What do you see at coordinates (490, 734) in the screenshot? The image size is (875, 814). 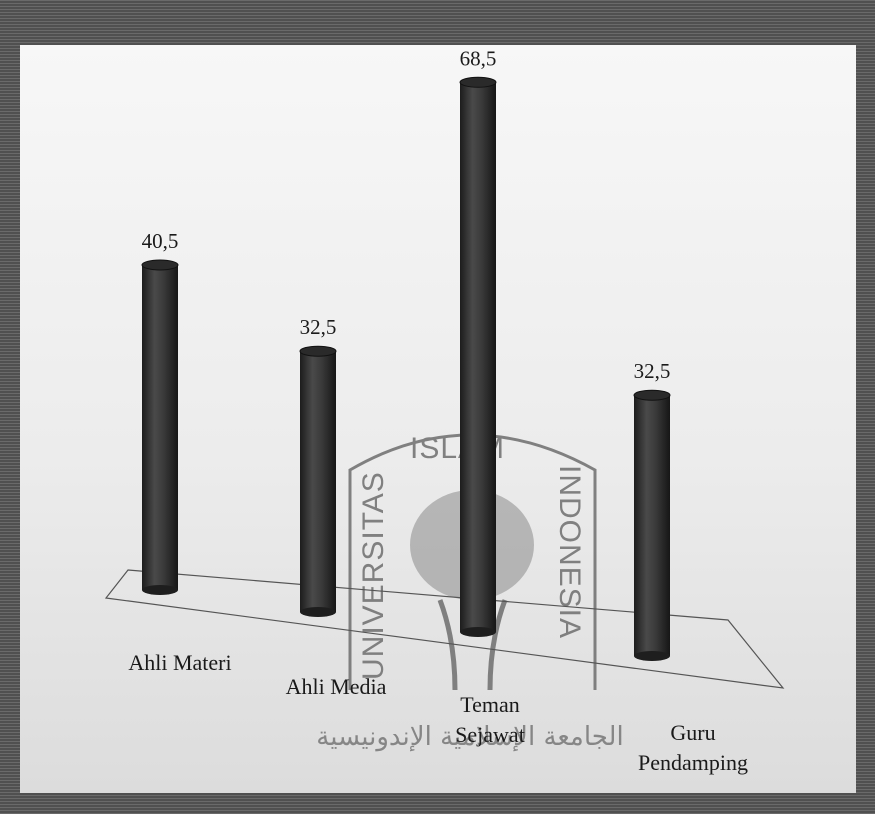 I see `category-label-line: Sejawat` at bounding box center [490, 734].